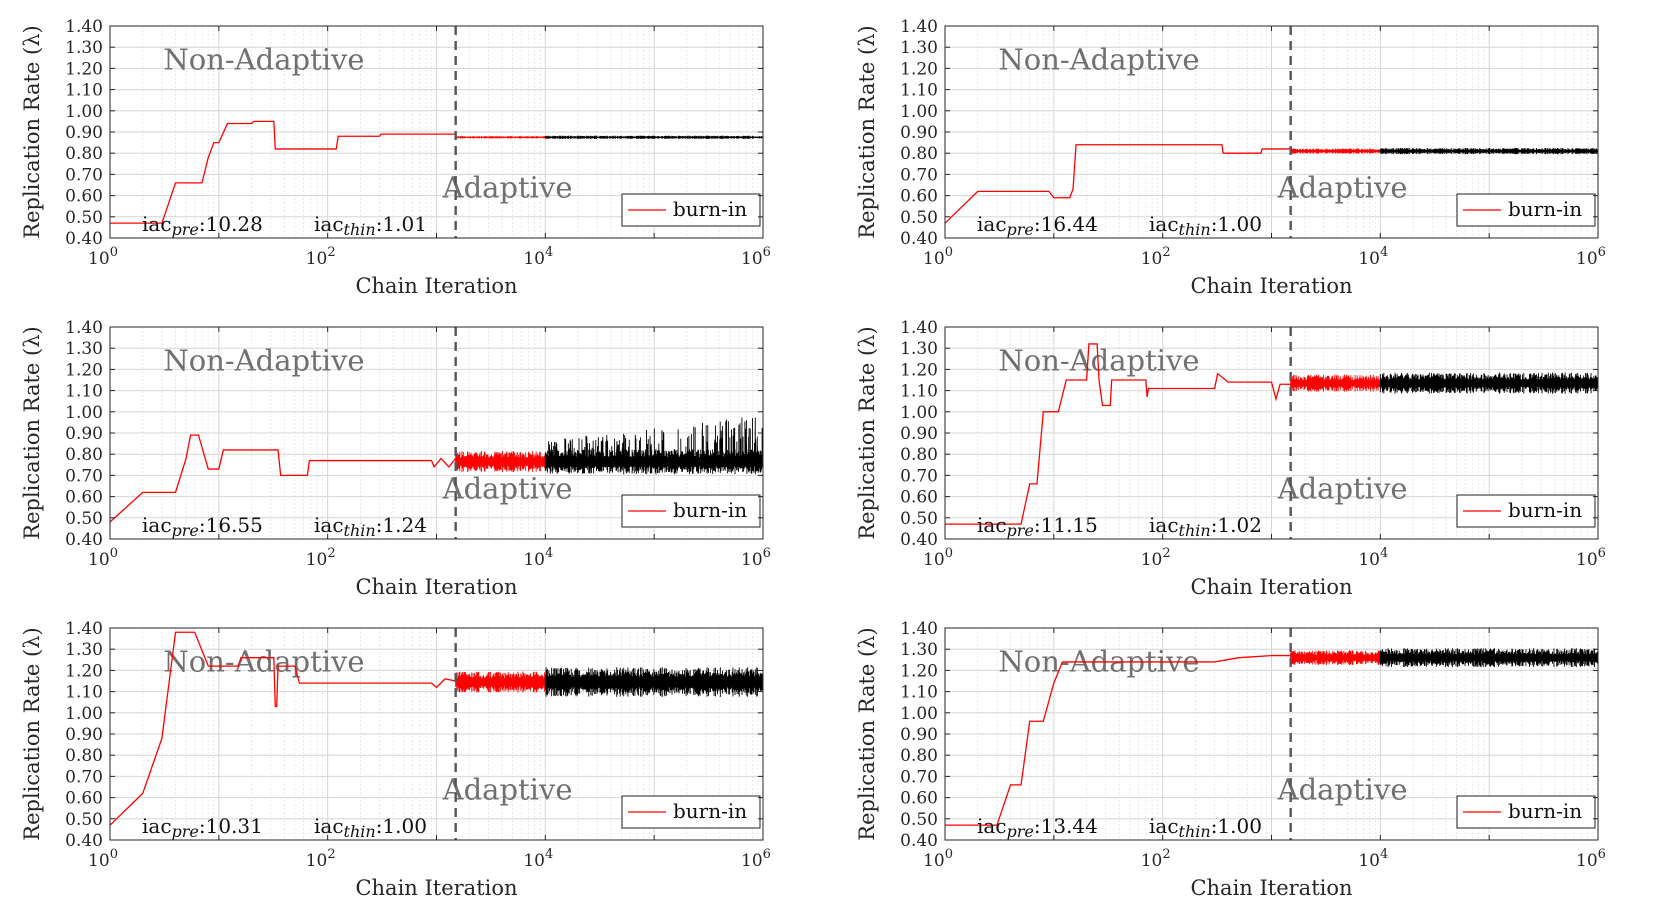 This screenshot has width=1659, height=898. What do you see at coordinates (1037, 526) in the screenshot?
I see `iac-pre-annotation: iacpre:11.15` at bounding box center [1037, 526].